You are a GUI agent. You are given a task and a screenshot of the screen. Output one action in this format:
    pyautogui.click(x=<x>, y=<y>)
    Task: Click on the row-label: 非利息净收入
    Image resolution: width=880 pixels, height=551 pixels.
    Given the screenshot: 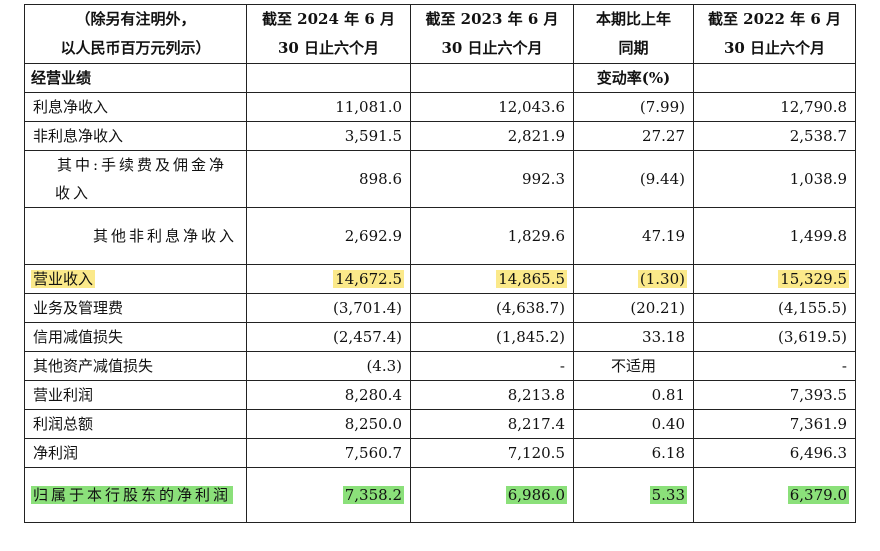 What is the action you would take?
    pyautogui.click(x=135, y=136)
    